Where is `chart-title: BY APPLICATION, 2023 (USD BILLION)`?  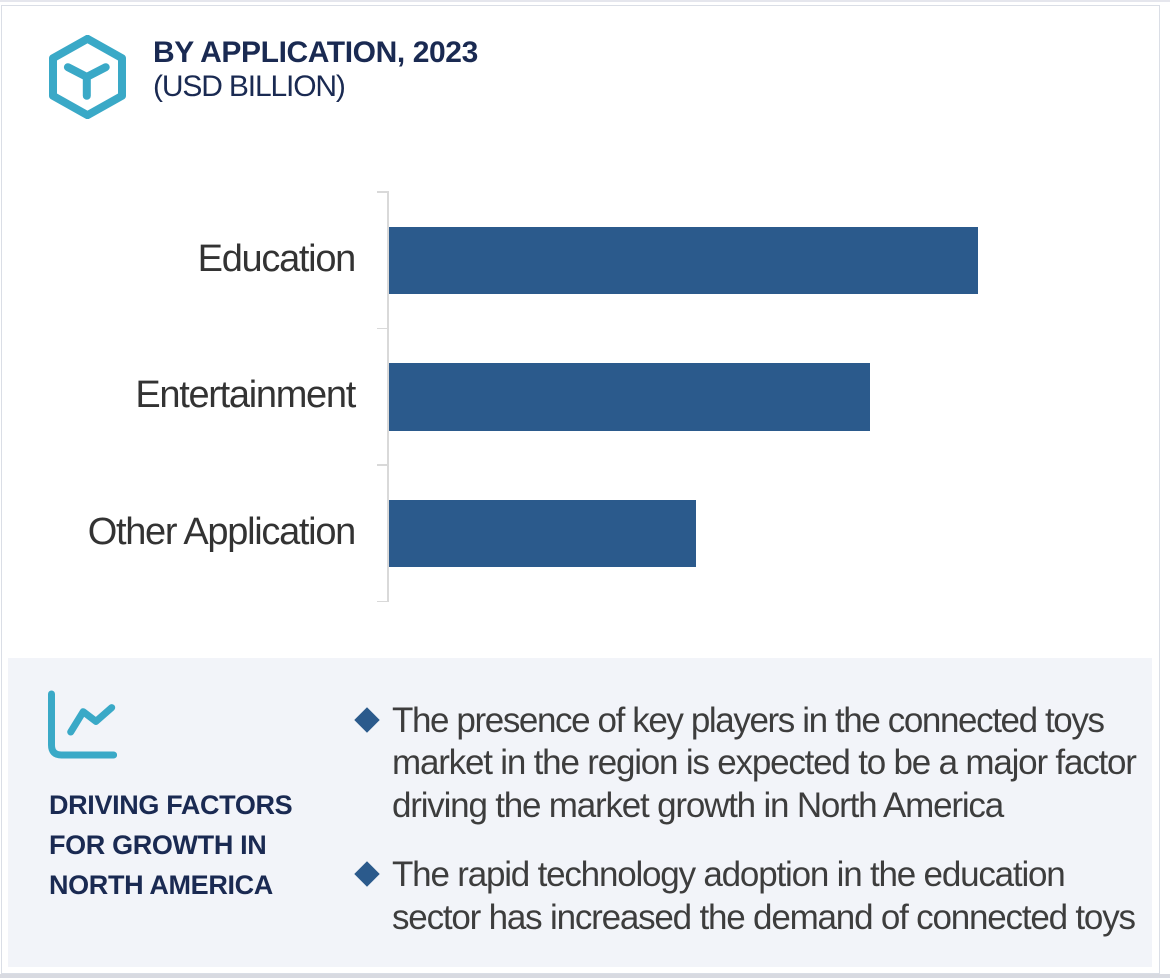 chart-title: BY APPLICATION, 2023 (USD BILLION) is located at coordinates (315, 69).